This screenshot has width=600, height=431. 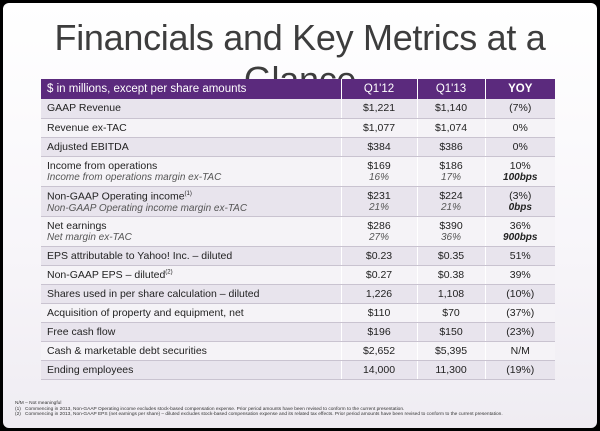 I want to click on row-q1-12-cell: $231 21%, so click(x=379, y=201).